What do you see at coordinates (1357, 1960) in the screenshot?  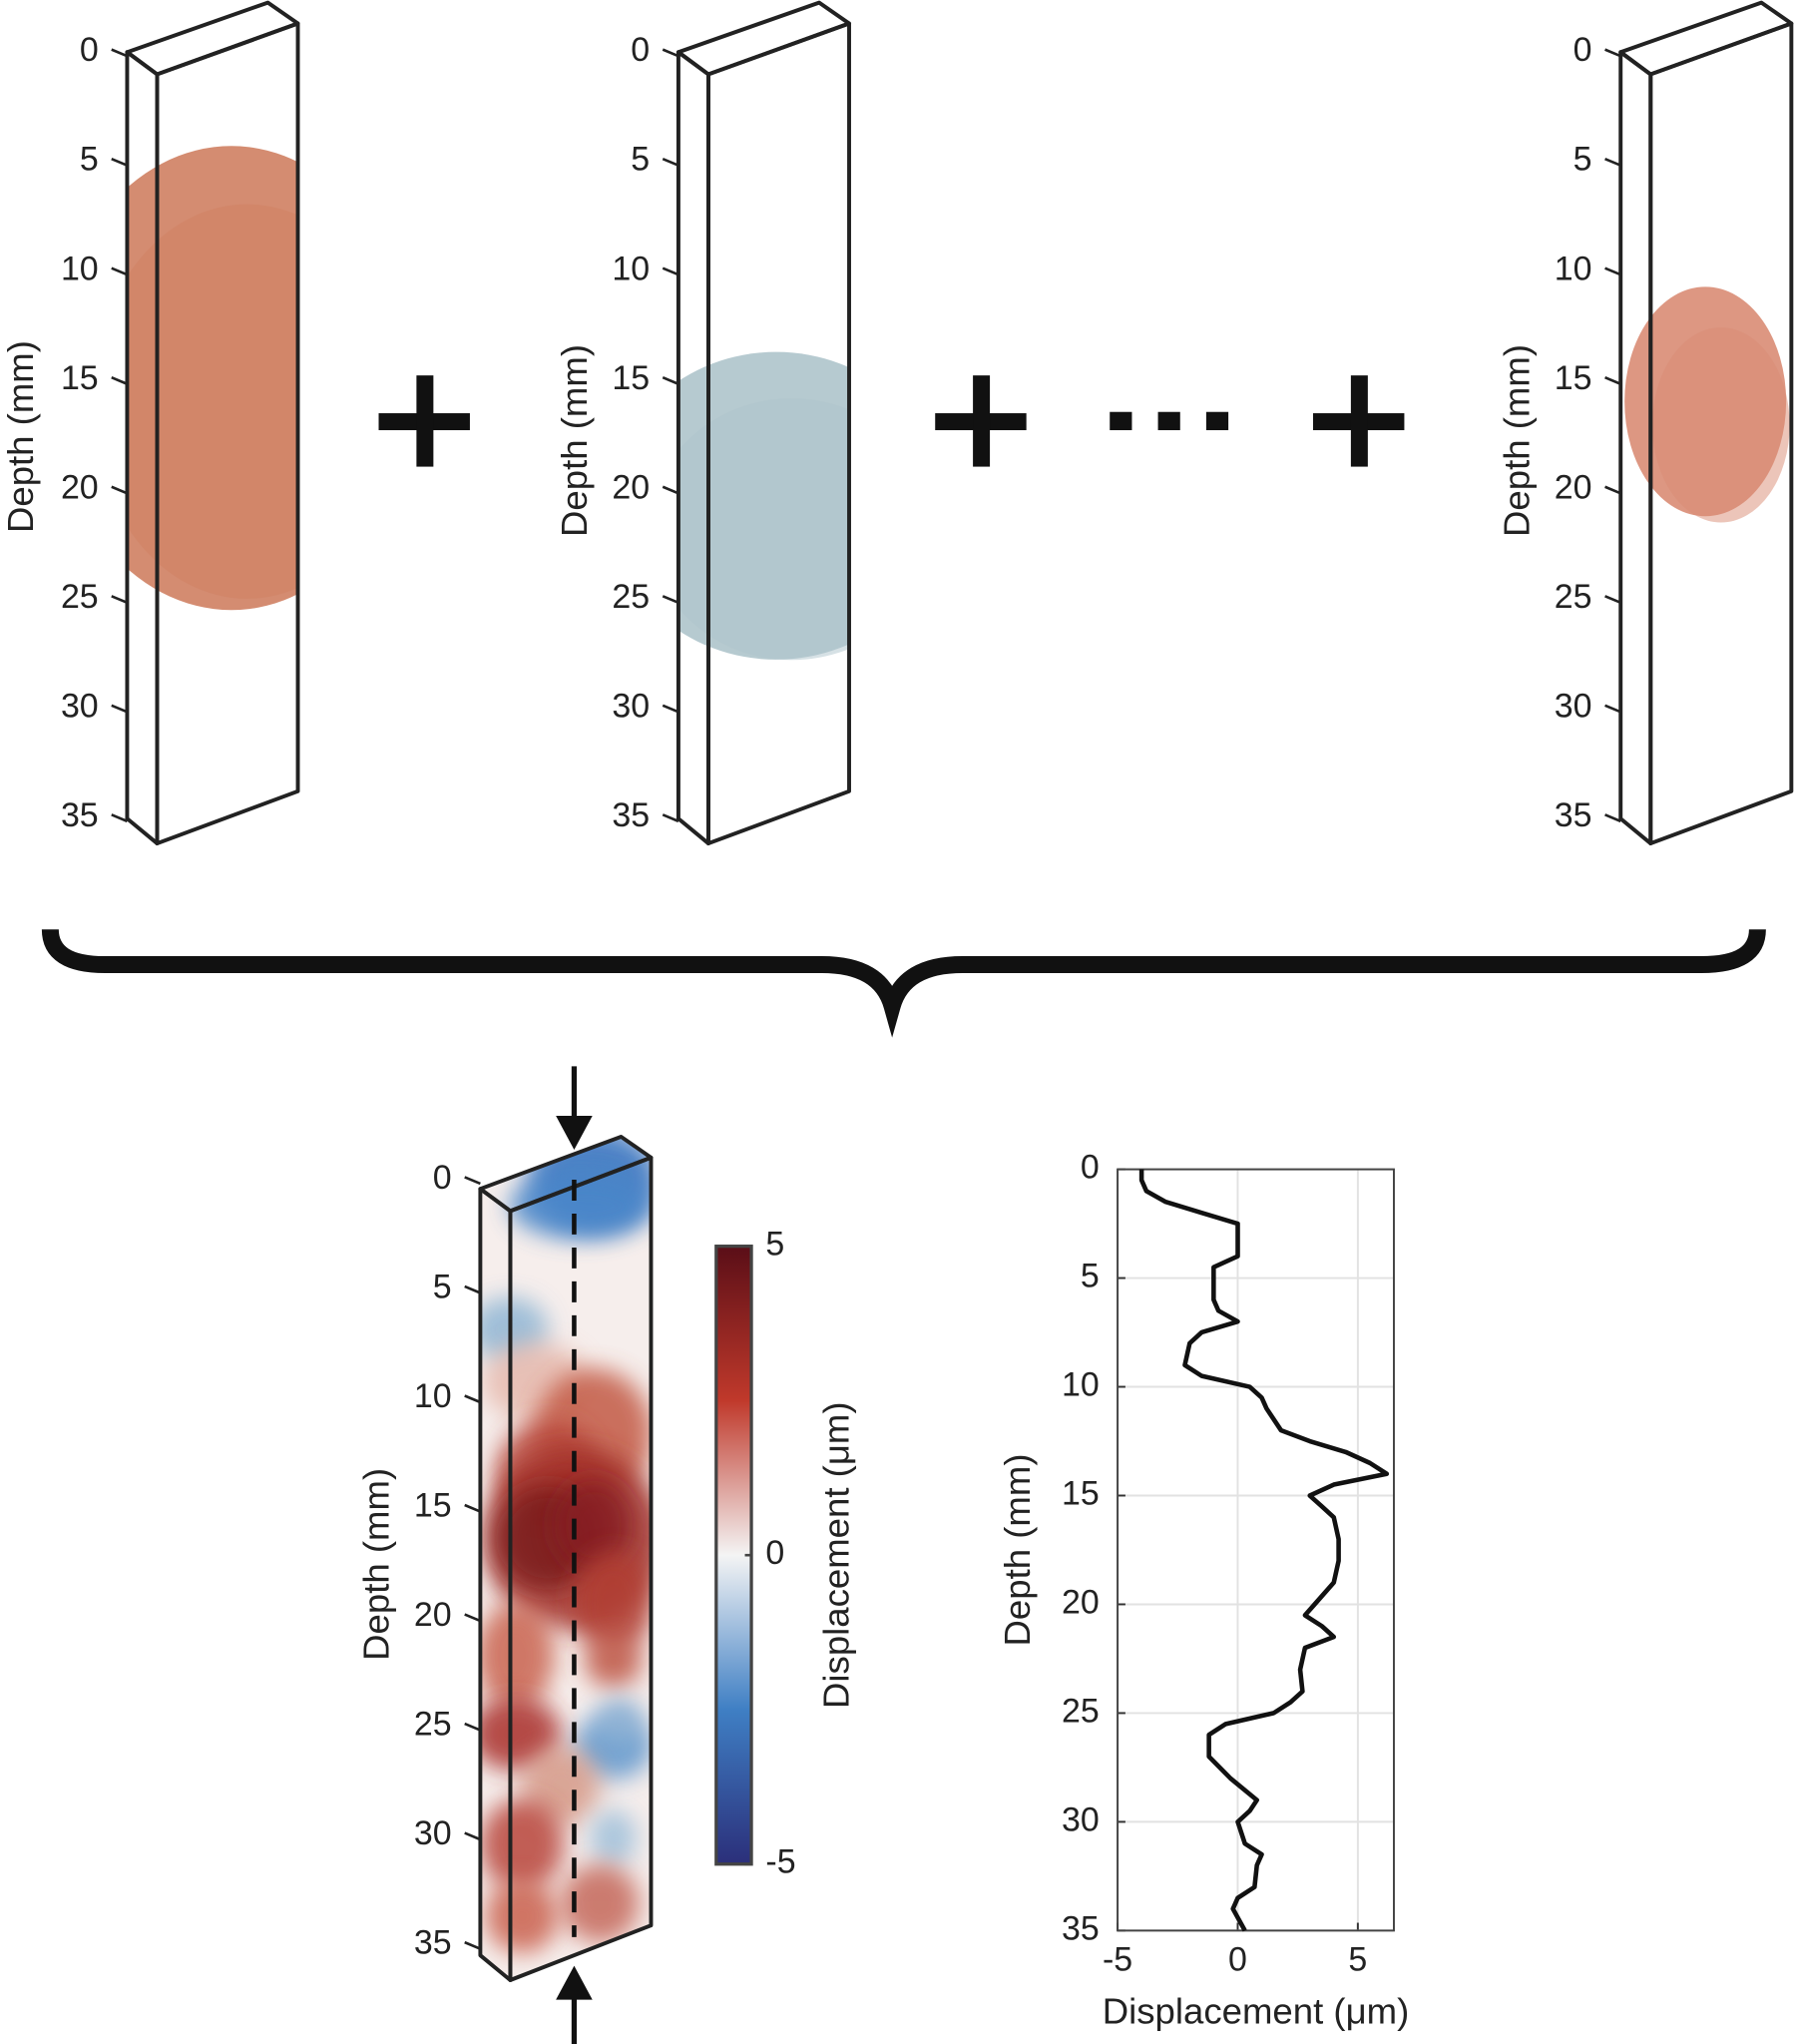 I see `x-tick-label: 5` at bounding box center [1357, 1960].